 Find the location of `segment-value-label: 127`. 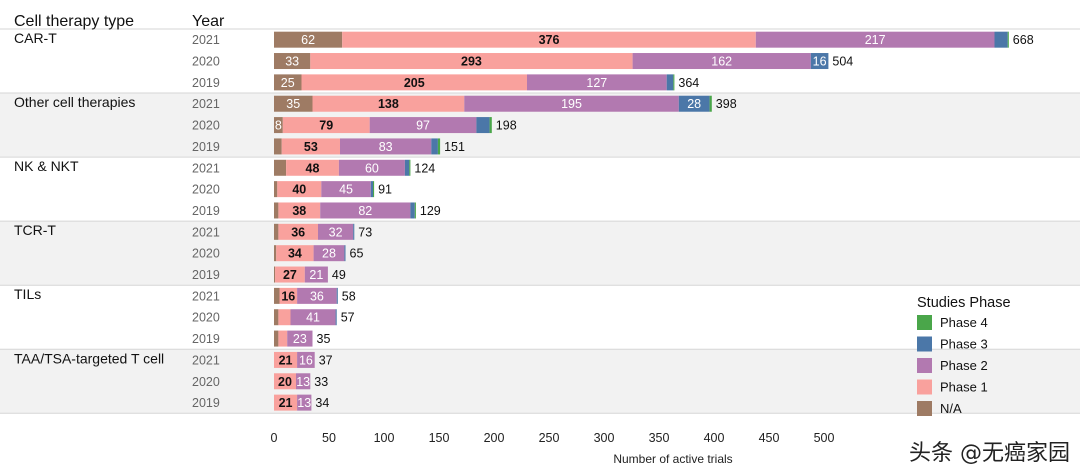

segment-value-label: 127 is located at coordinates (596, 83).